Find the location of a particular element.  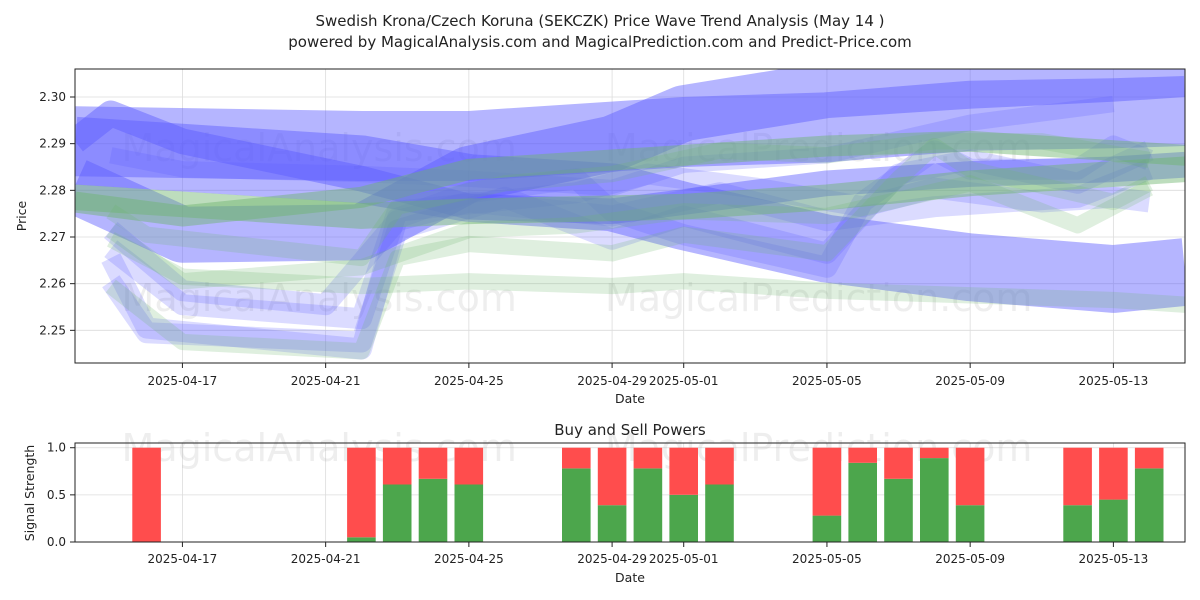

y-tick-label: 2.26 is located at coordinates (52, 284).